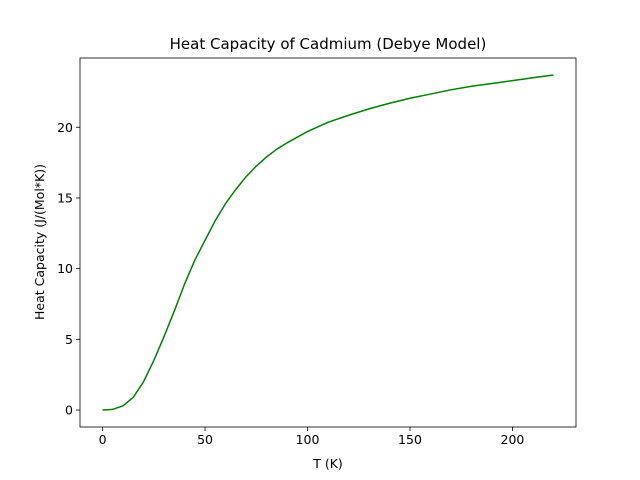 The height and width of the screenshot is (480, 640). I want to click on x-tick-label: 150, so click(410, 439).